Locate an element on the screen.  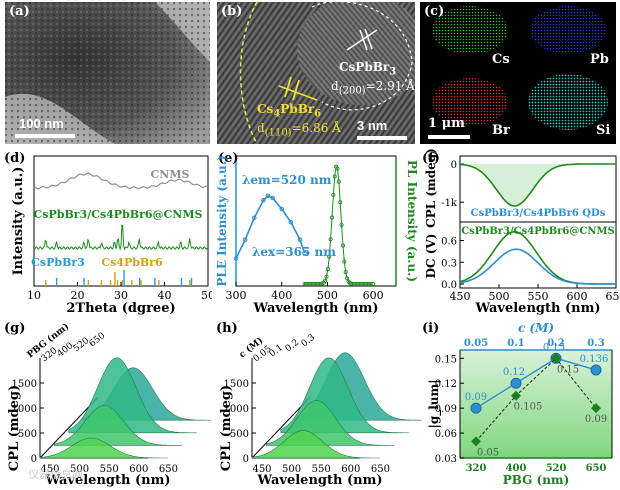
legend-cnms: CNMS is located at coordinates (170, 174).